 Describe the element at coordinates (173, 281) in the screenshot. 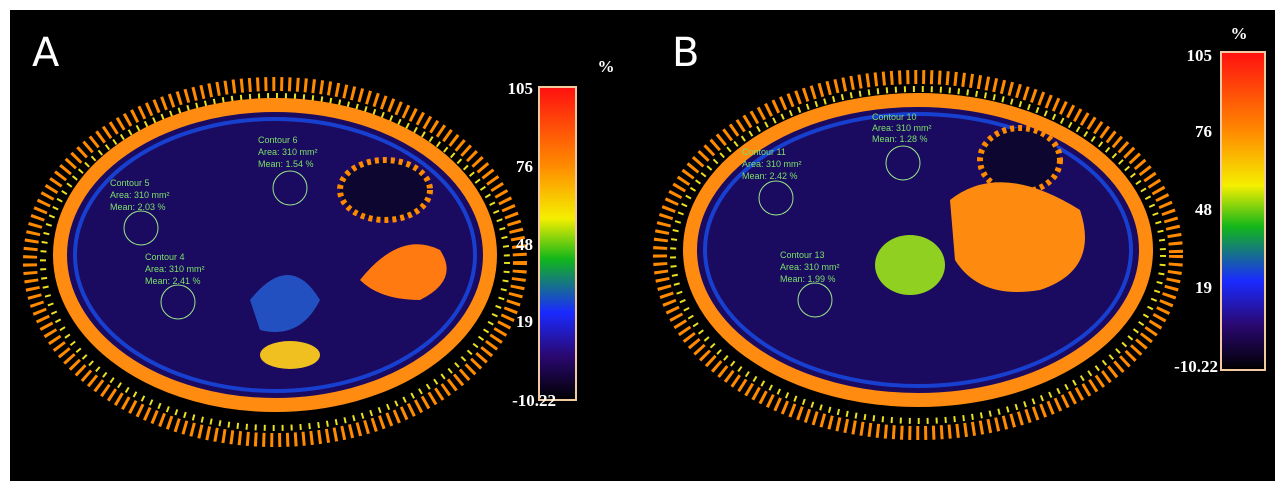

I see `contour-mean: Mean: 2.41 %` at that location.